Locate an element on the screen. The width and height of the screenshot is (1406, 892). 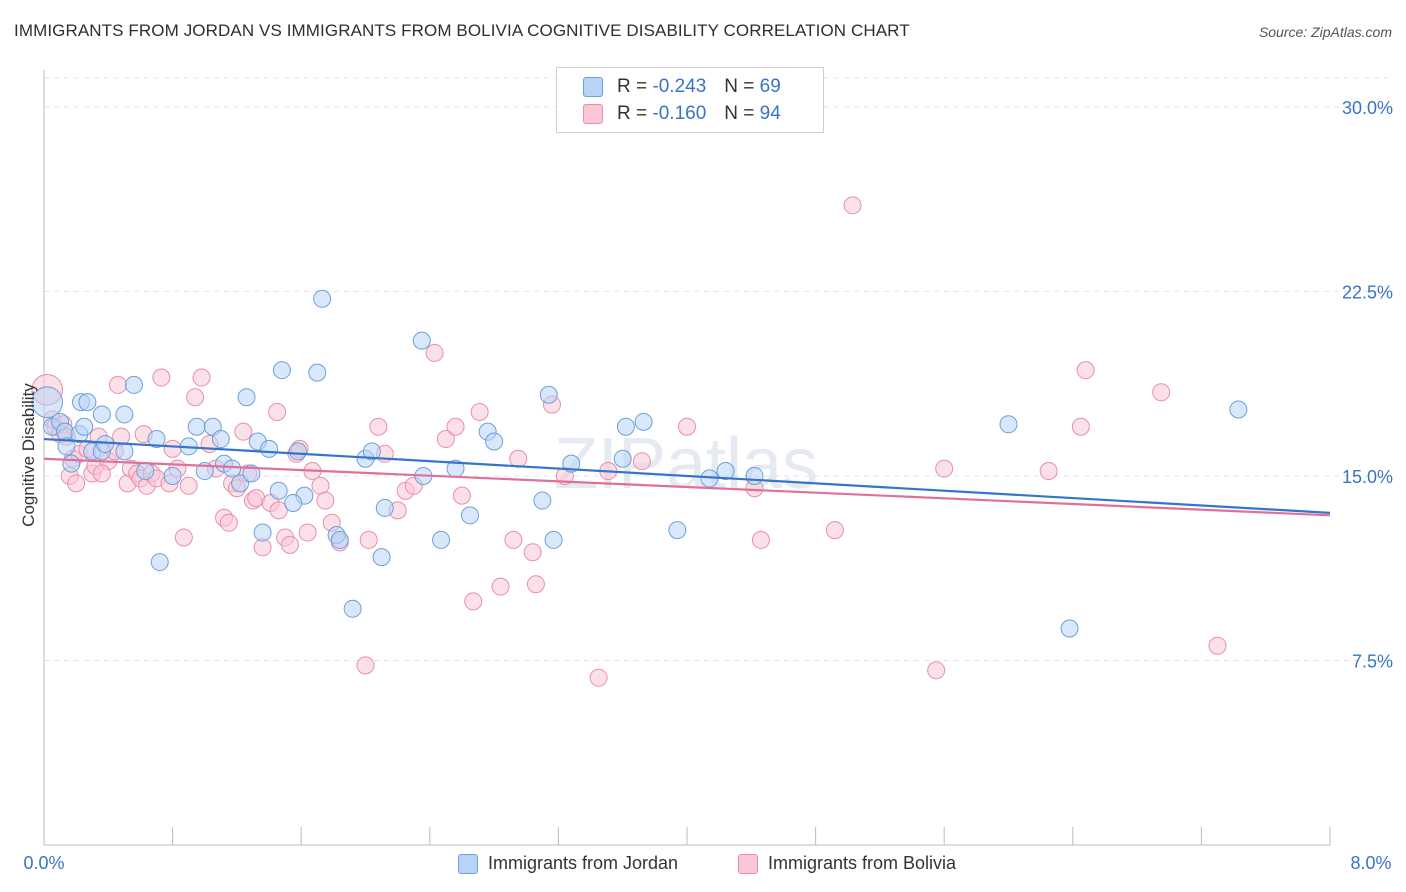
x-tick-label: 8.0% is located at coordinates (1370, 863).